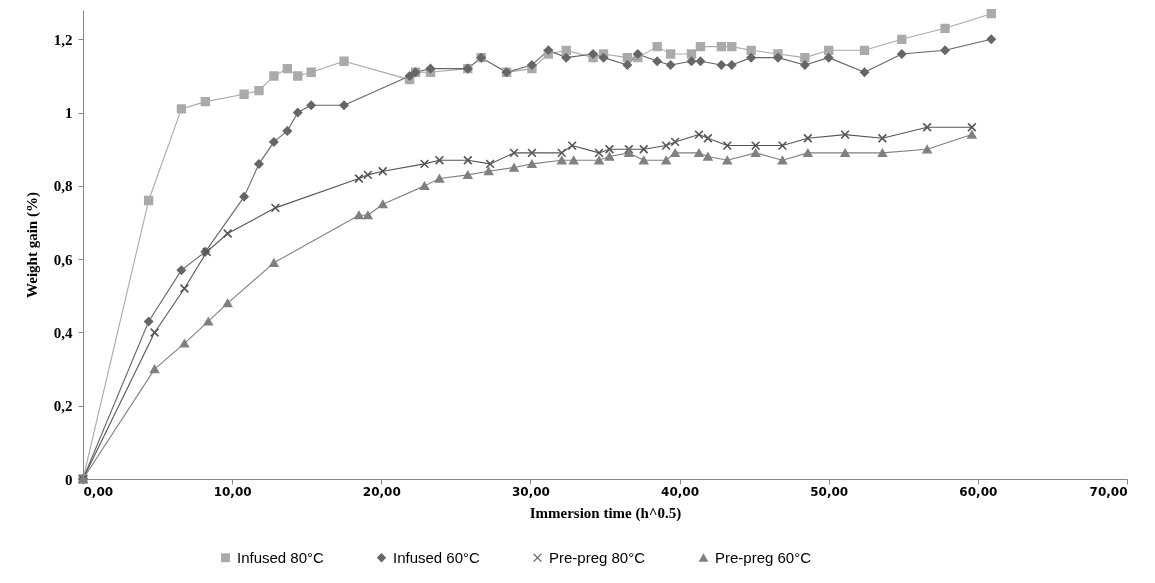 The width and height of the screenshot is (1155, 583). What do you see at coordinates (437, 557) in the screenshot?
I see `legend-label: Infused 60°C` at bounding box center [437, 557].